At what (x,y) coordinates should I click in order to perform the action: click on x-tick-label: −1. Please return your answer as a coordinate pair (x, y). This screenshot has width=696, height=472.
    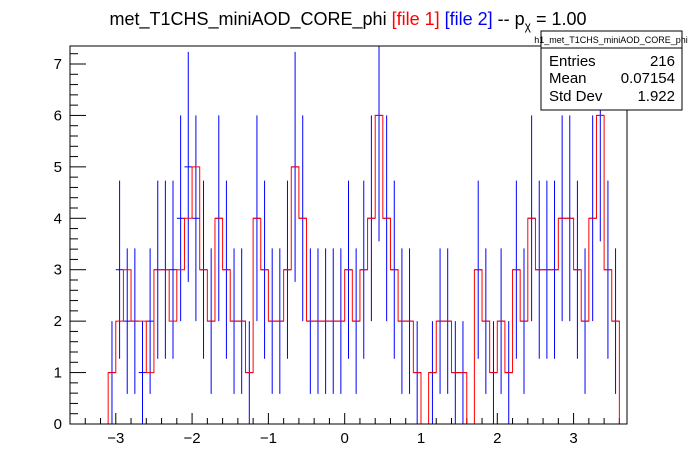
    Looking at the image, I should click on (268, 438).